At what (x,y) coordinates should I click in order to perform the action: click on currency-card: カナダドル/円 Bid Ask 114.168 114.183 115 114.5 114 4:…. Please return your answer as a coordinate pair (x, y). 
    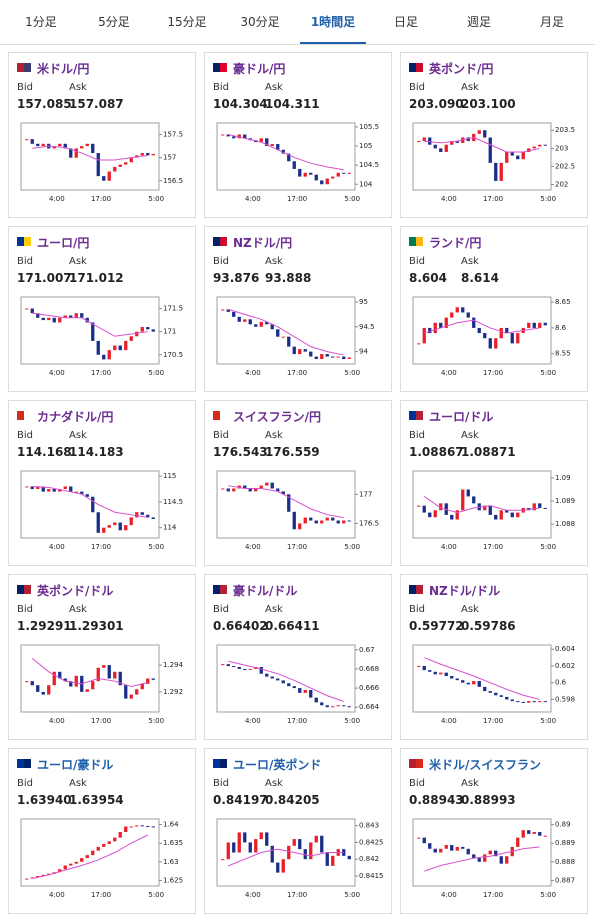
    Looking at the image, I should click on (102, 483).